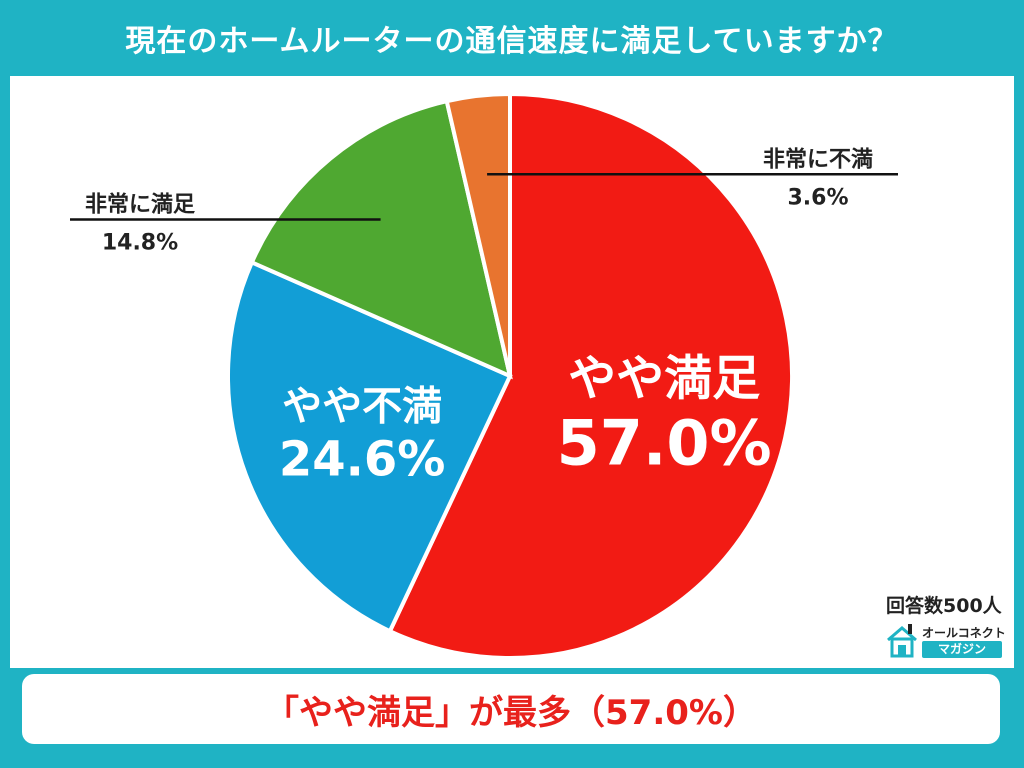 The image size is (1024, 768). I want to click on house-icon, so click(902, 641).